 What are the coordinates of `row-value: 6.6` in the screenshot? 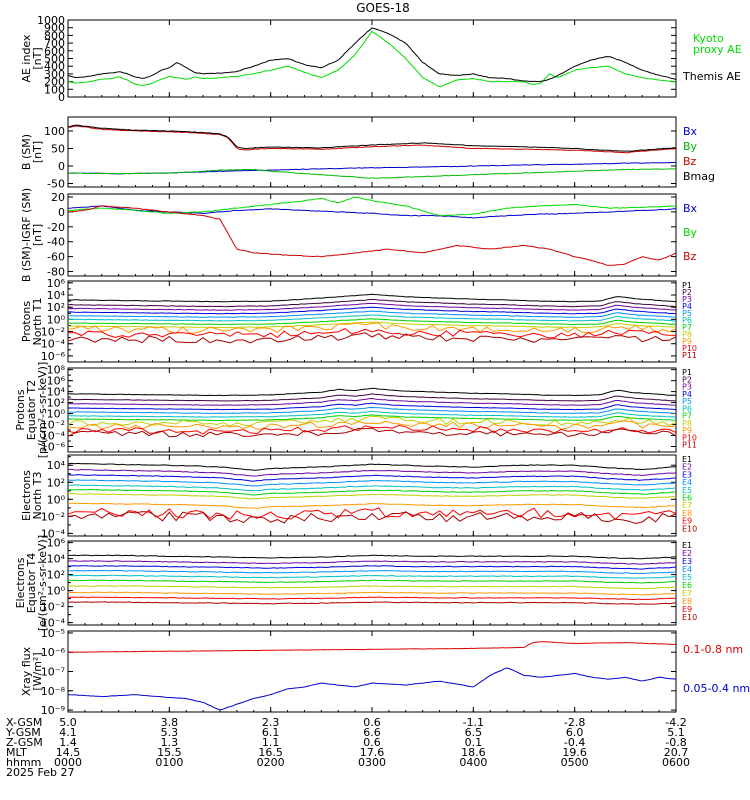 It's located at (372, 732).